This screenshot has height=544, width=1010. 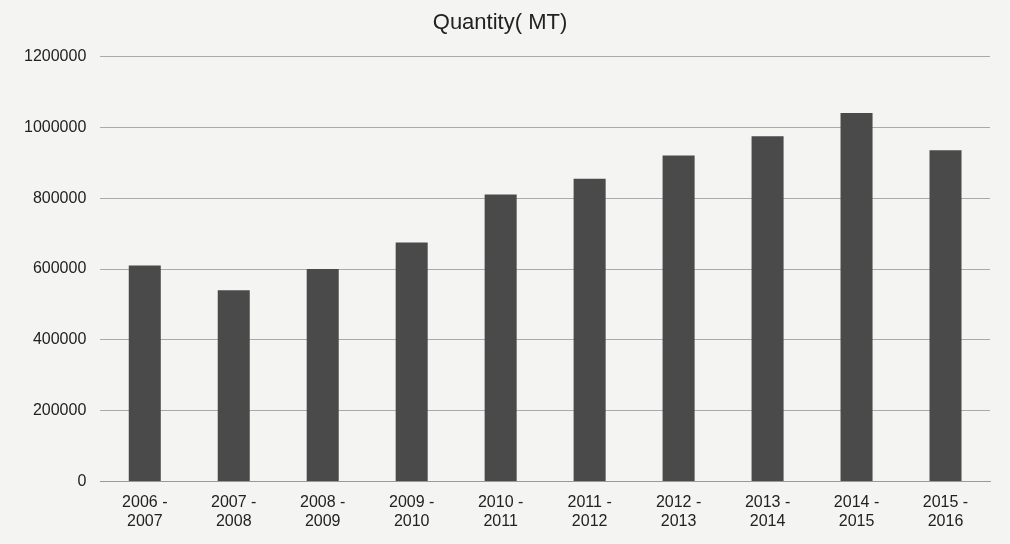 I want to click on x-tick-label: 2015 - 2016, so click(x=945, y=510).